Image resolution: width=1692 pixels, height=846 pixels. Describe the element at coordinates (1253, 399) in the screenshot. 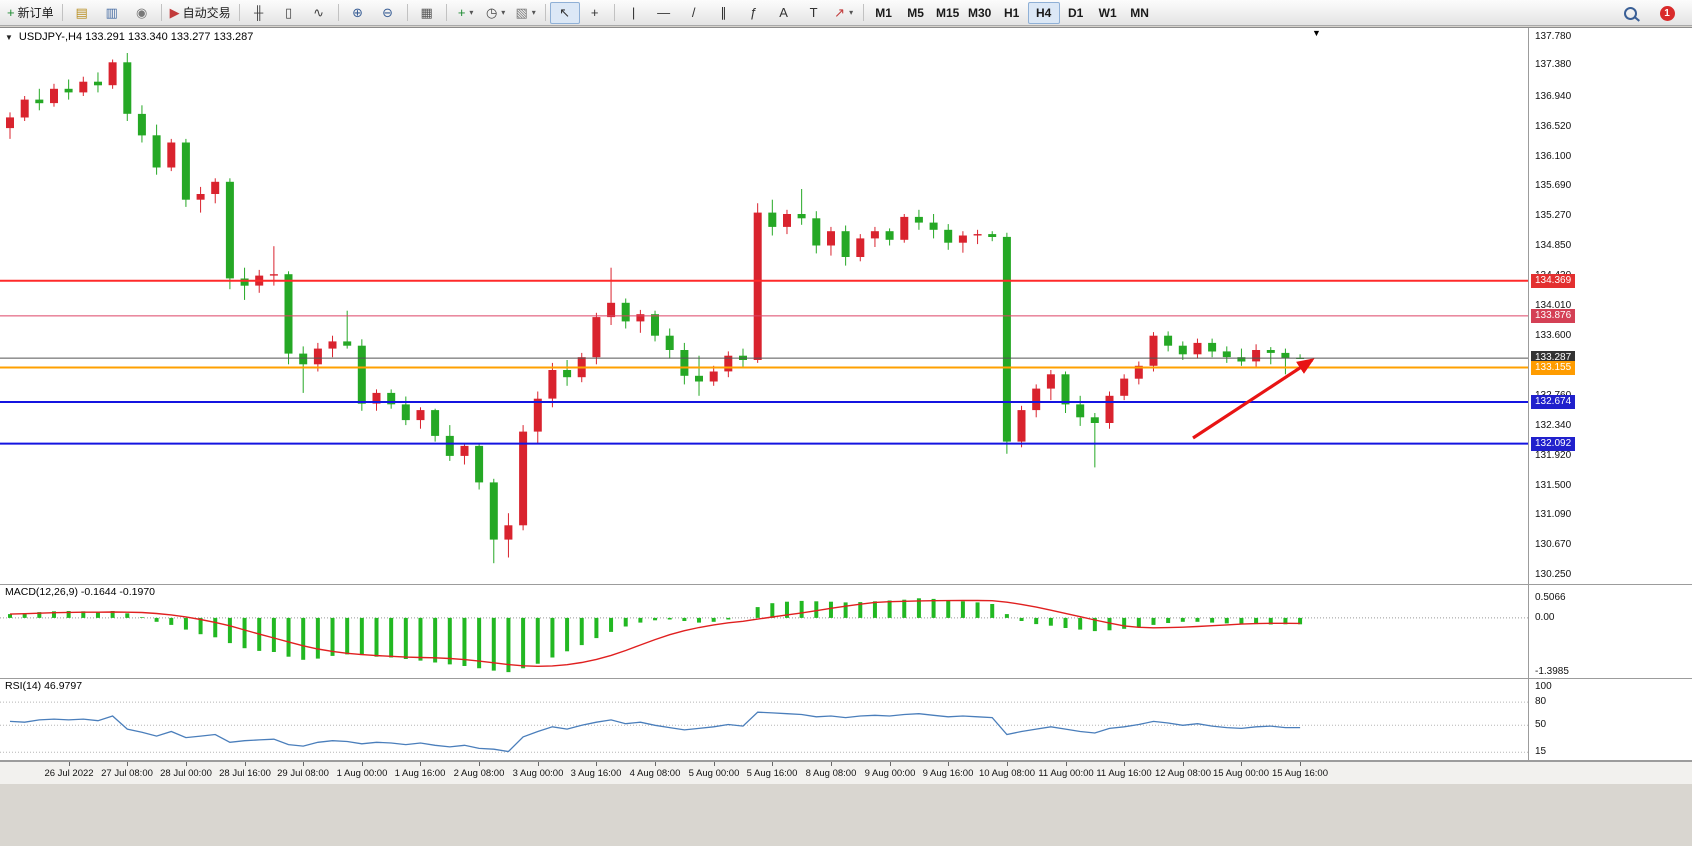

I see `trend-arrow` at that location.